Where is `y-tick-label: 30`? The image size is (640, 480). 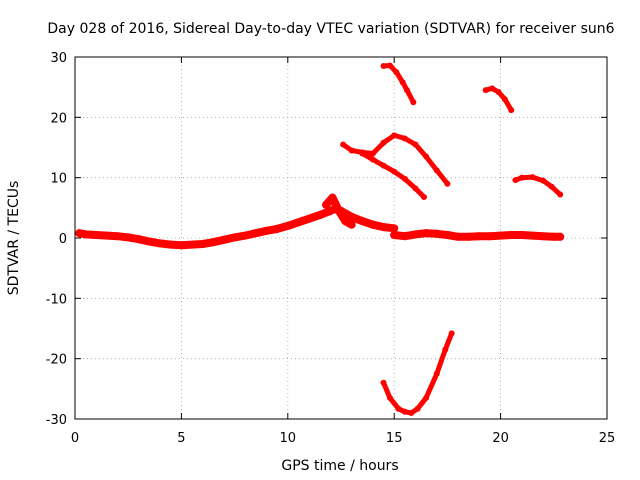
y-tick-label: 30 is located at coordinates (58, 58).